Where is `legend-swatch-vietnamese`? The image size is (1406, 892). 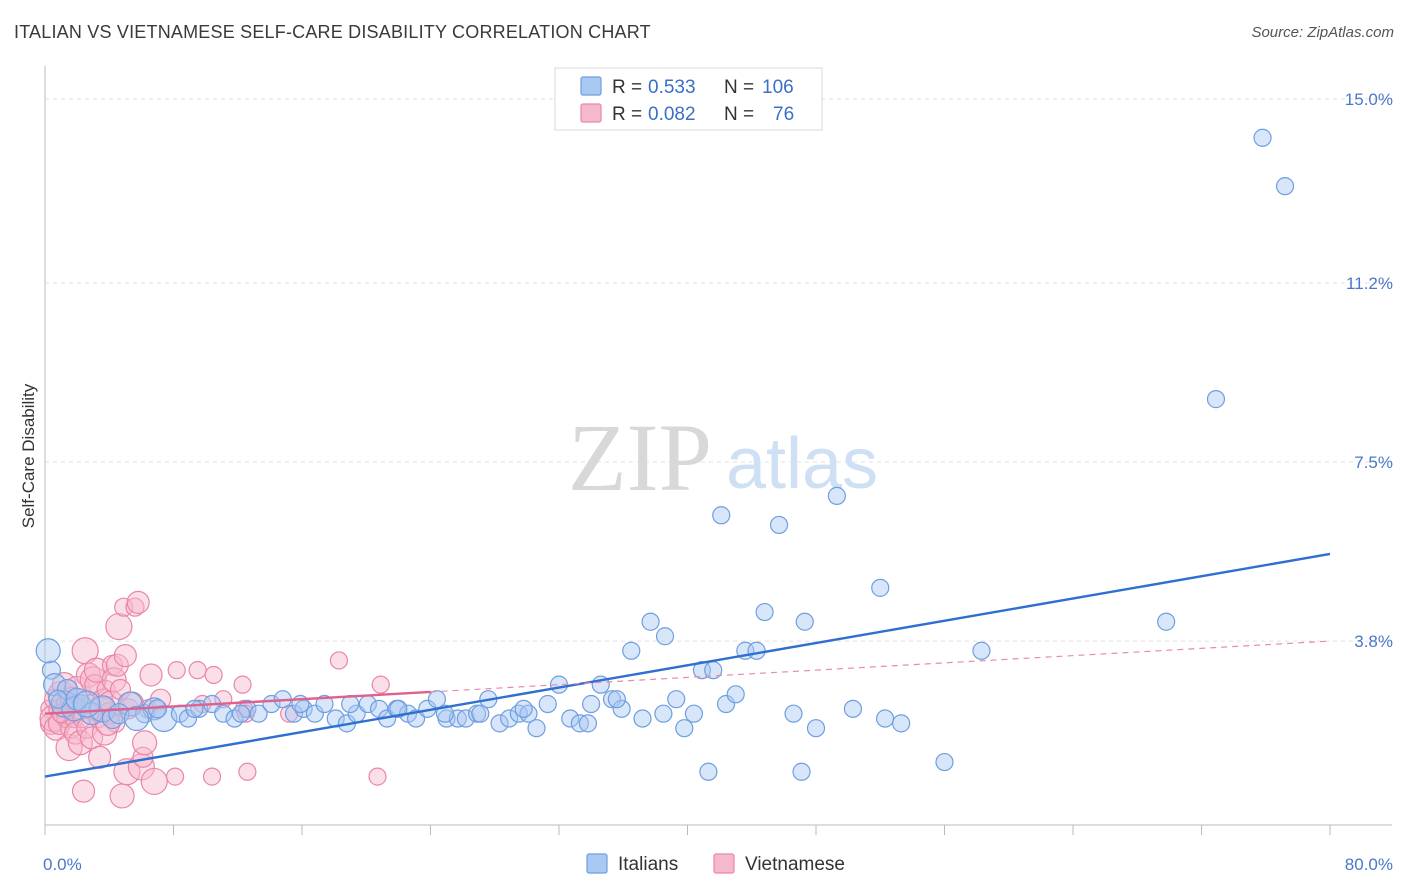
legend-swatch-vietnamese is located at coordinates (591, 113).